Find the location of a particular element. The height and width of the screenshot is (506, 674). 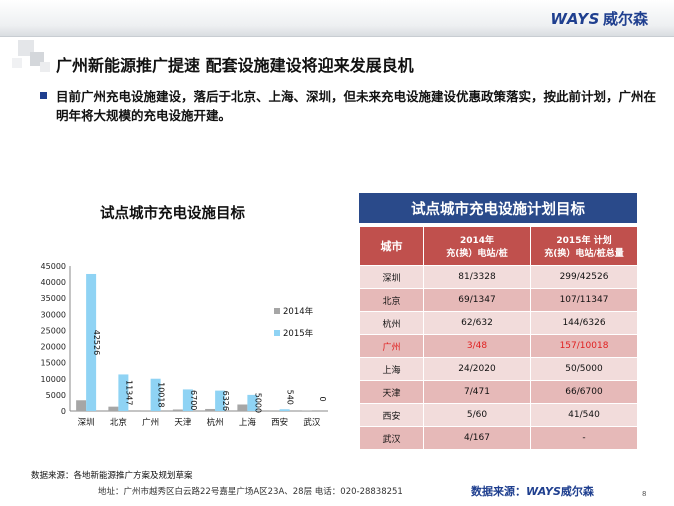

y-tick-label: 35000 is located at coordinates (53, 298).